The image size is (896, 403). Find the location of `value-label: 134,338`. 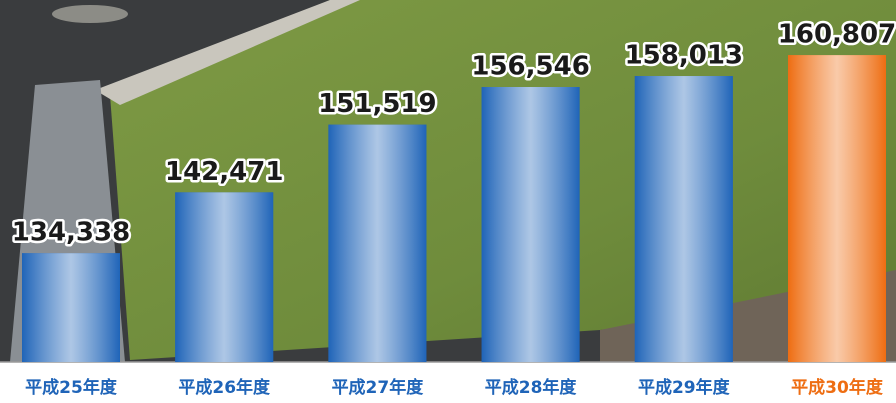

value-label: 134,338 is located at coordinates (71, 233).